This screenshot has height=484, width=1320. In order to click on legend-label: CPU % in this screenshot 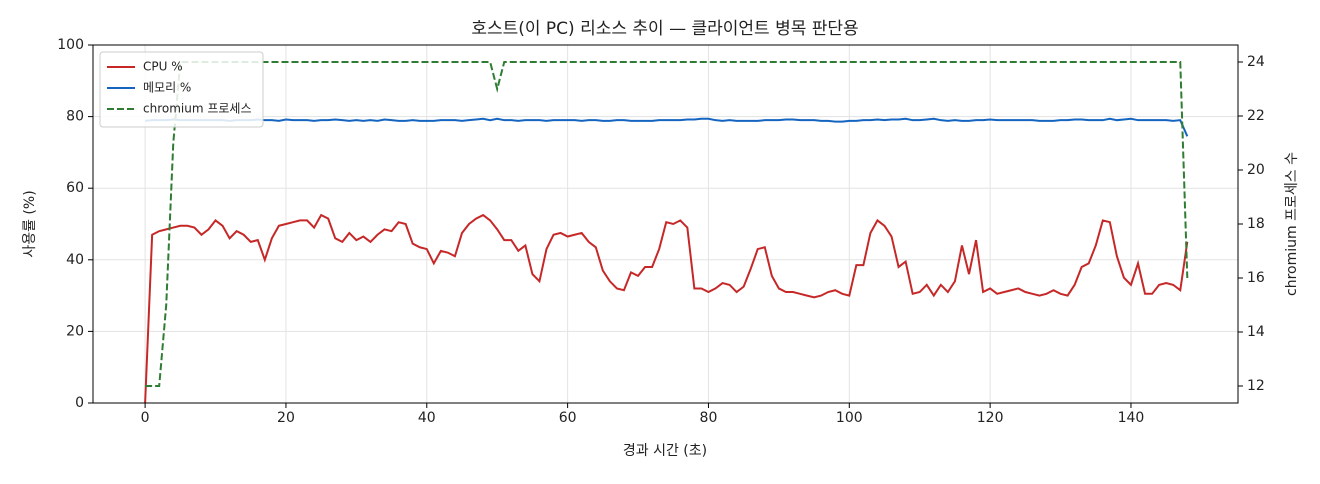, I will do `click(163, 67)`.